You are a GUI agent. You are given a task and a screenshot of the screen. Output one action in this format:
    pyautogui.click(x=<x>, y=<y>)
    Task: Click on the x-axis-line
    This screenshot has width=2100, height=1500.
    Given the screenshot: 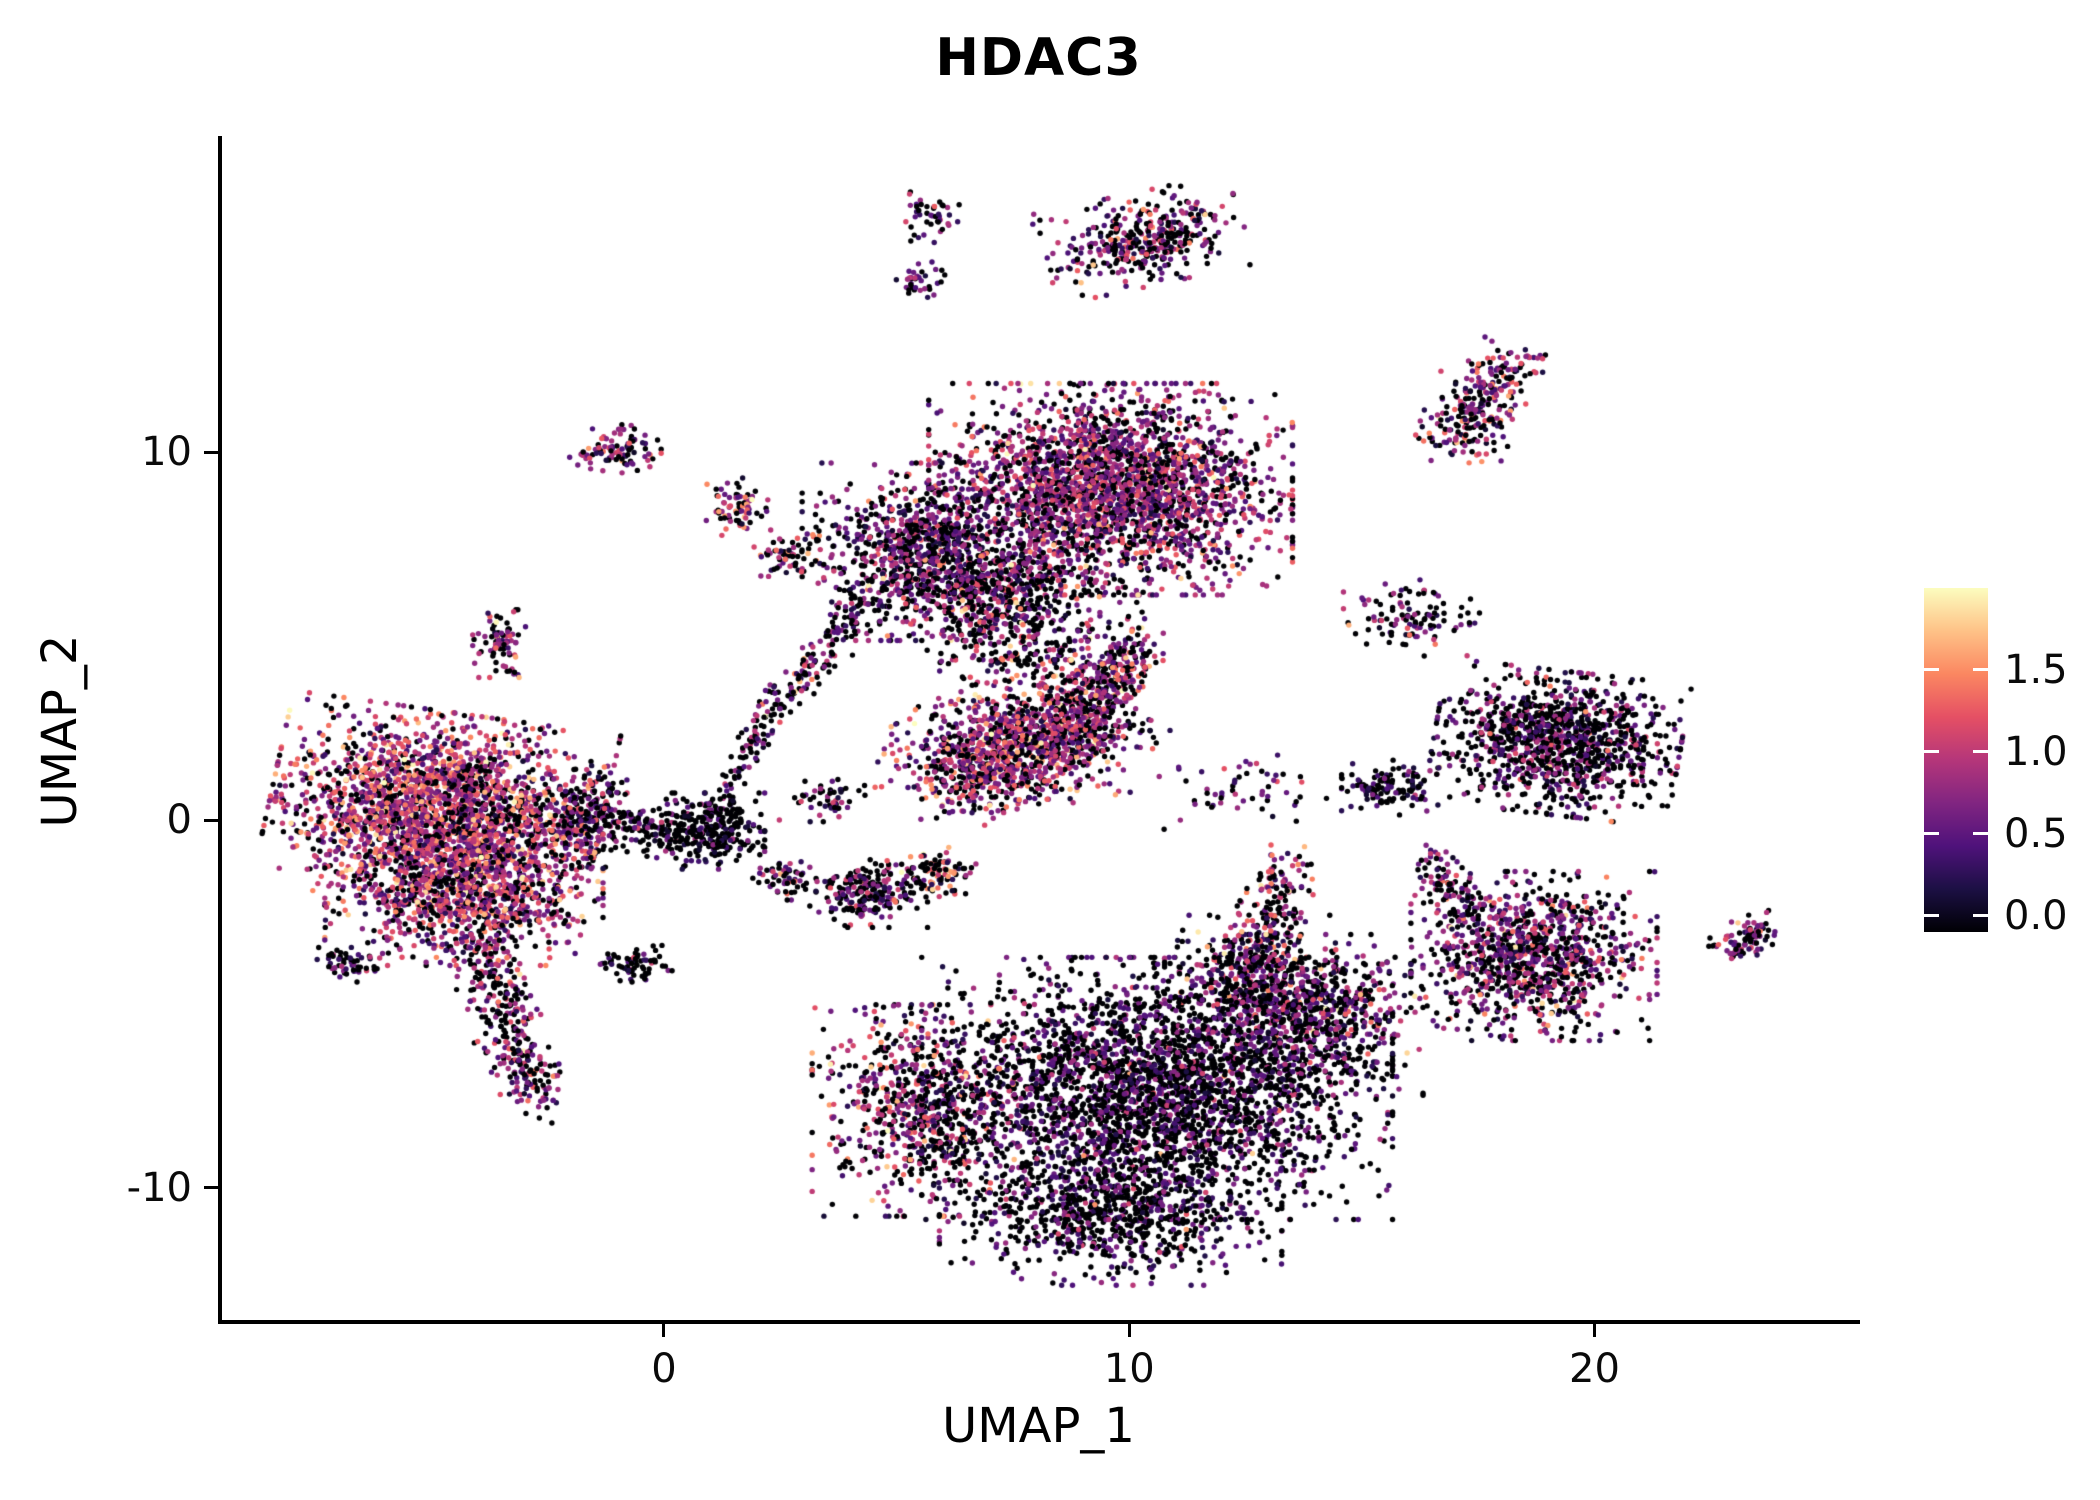 What is the action you would take?
    pyautogui.click(x=1039, y=1322)
    